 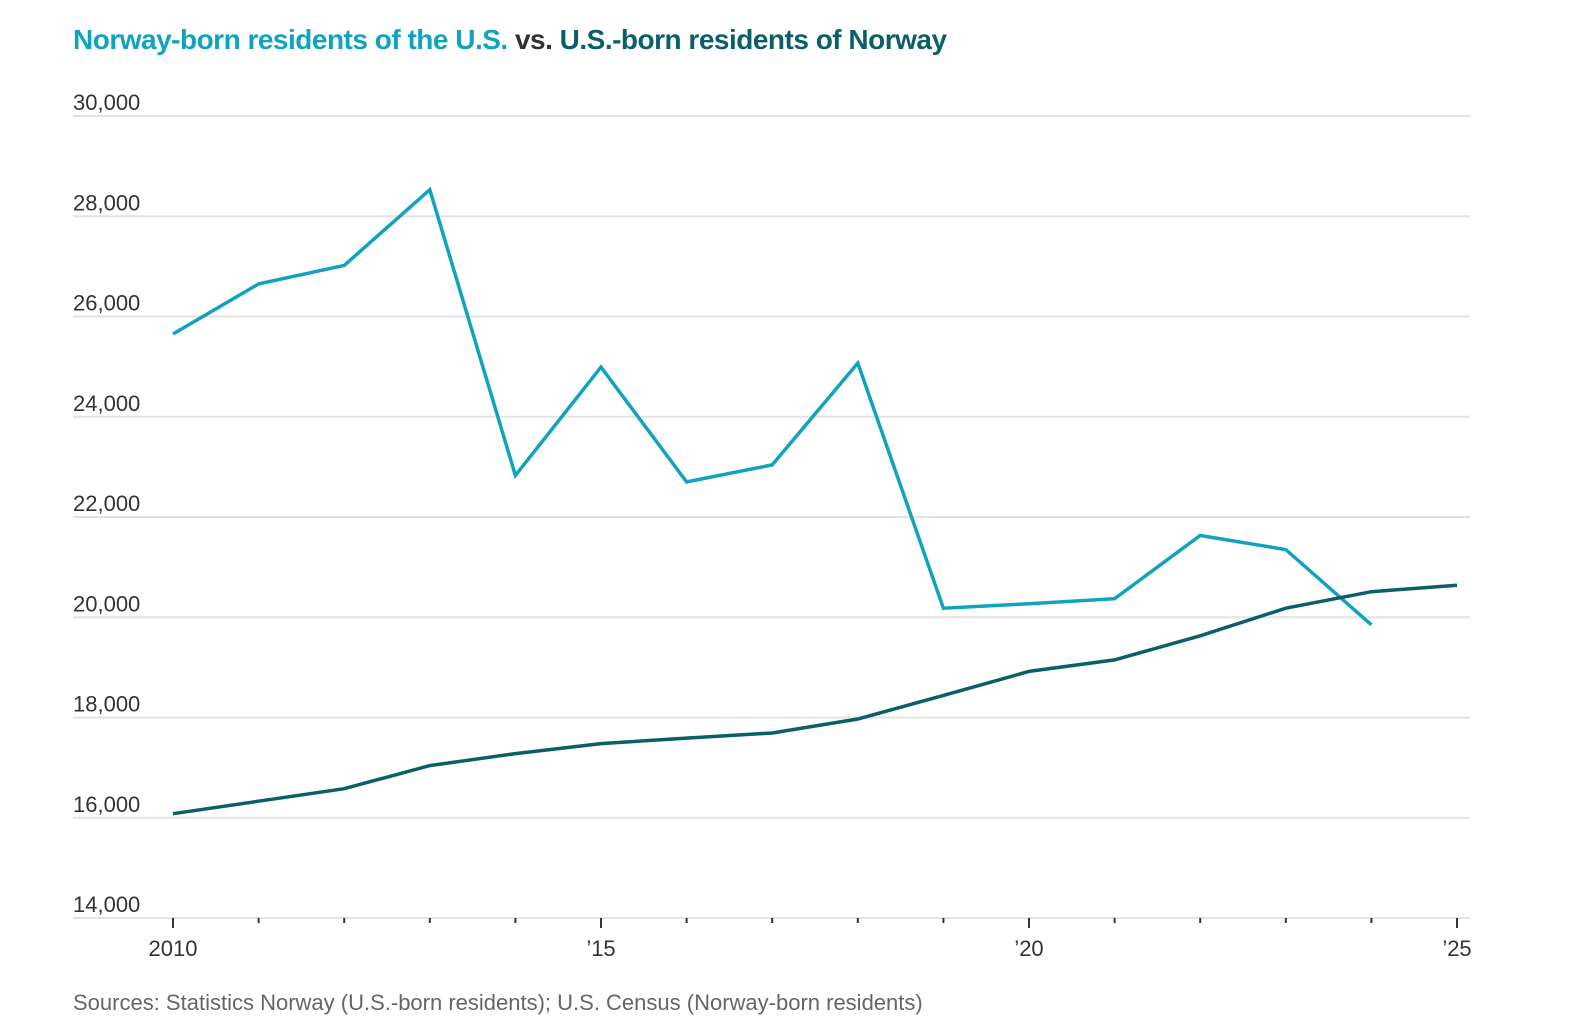 I want to click on y-tick-label: 28,000, so click(x=106, y=202).